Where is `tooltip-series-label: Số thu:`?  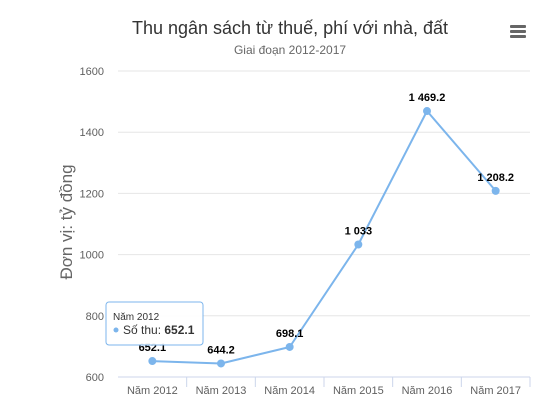
tooltip-series-label: Số thu: is located at coordinates (143, 330).